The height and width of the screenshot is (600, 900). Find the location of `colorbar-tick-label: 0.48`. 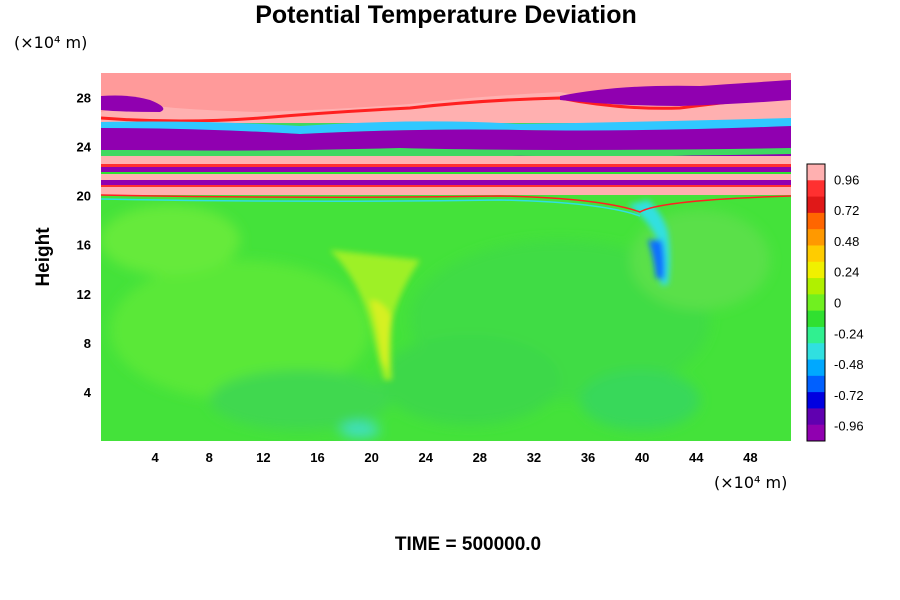

colorbar-tick-label: 0.48 is located at coordinates (846, 241).